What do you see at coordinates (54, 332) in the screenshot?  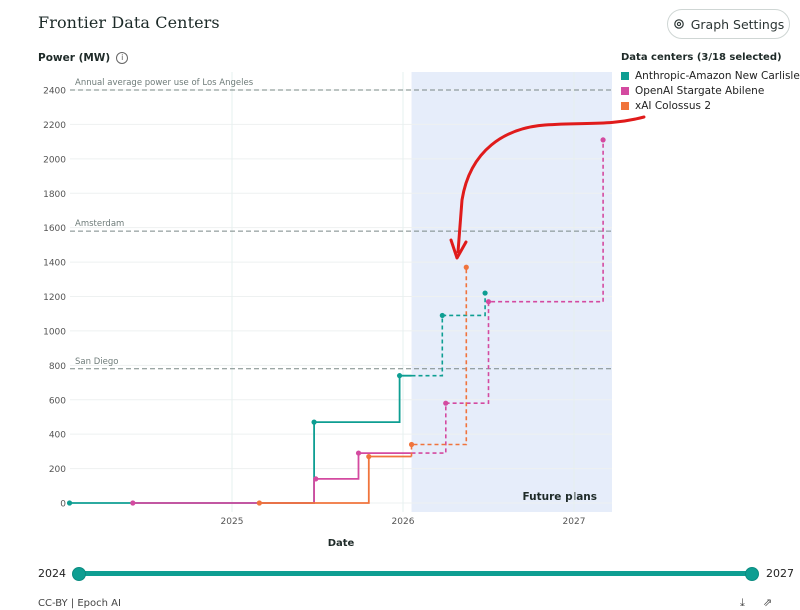 I see `y-tick-label: 1000` at bounding box center [54, 332].